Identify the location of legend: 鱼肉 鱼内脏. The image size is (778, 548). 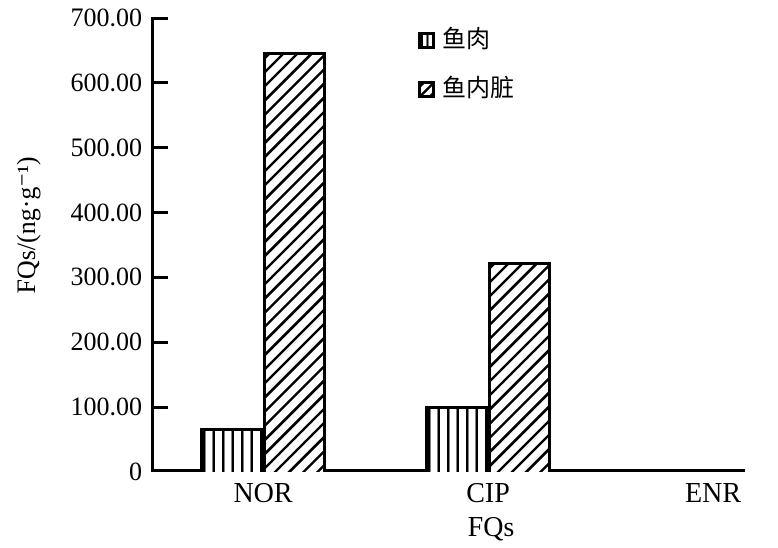
(466, 64).